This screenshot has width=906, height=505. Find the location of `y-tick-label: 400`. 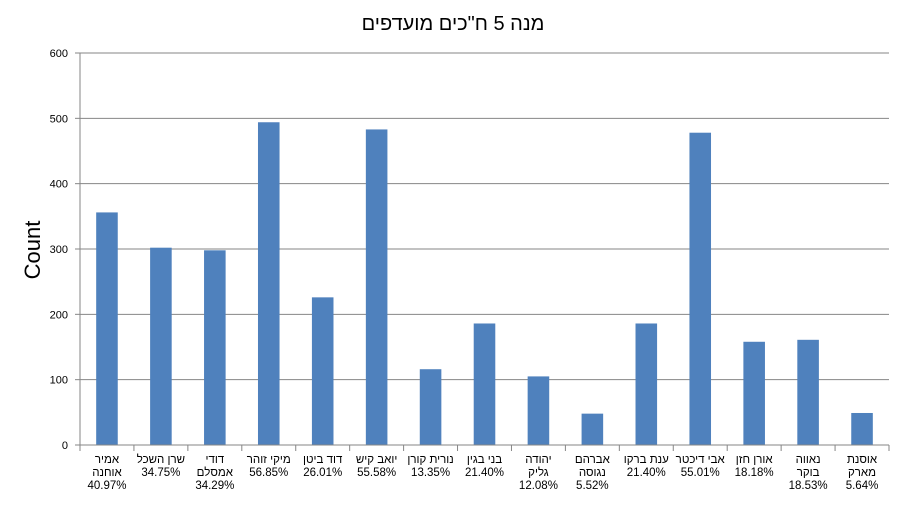

y-tick-label: 400 is located at coordinates (59, 185).